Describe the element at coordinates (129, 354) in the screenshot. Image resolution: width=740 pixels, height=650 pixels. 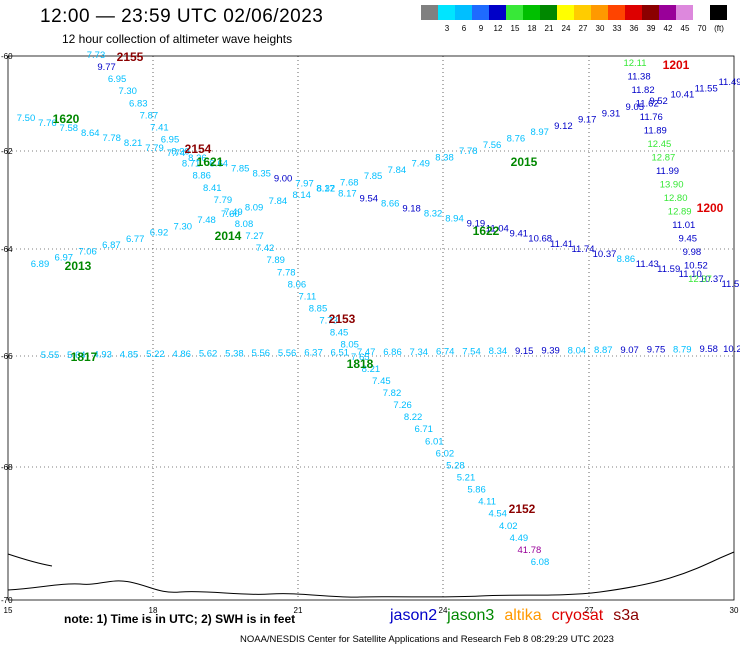
I see `wave-height-value: 4.85` at that location.